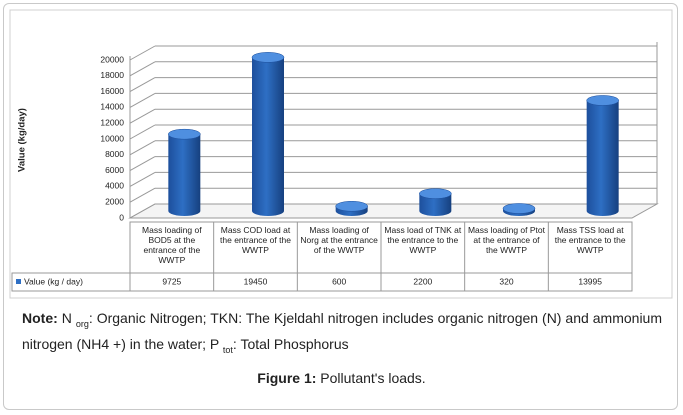 The width and height of the screenshot is (683, 415). Describe the element at coordinates (339, 281) in the screenshot. I see `value-cell: 600` at that location.